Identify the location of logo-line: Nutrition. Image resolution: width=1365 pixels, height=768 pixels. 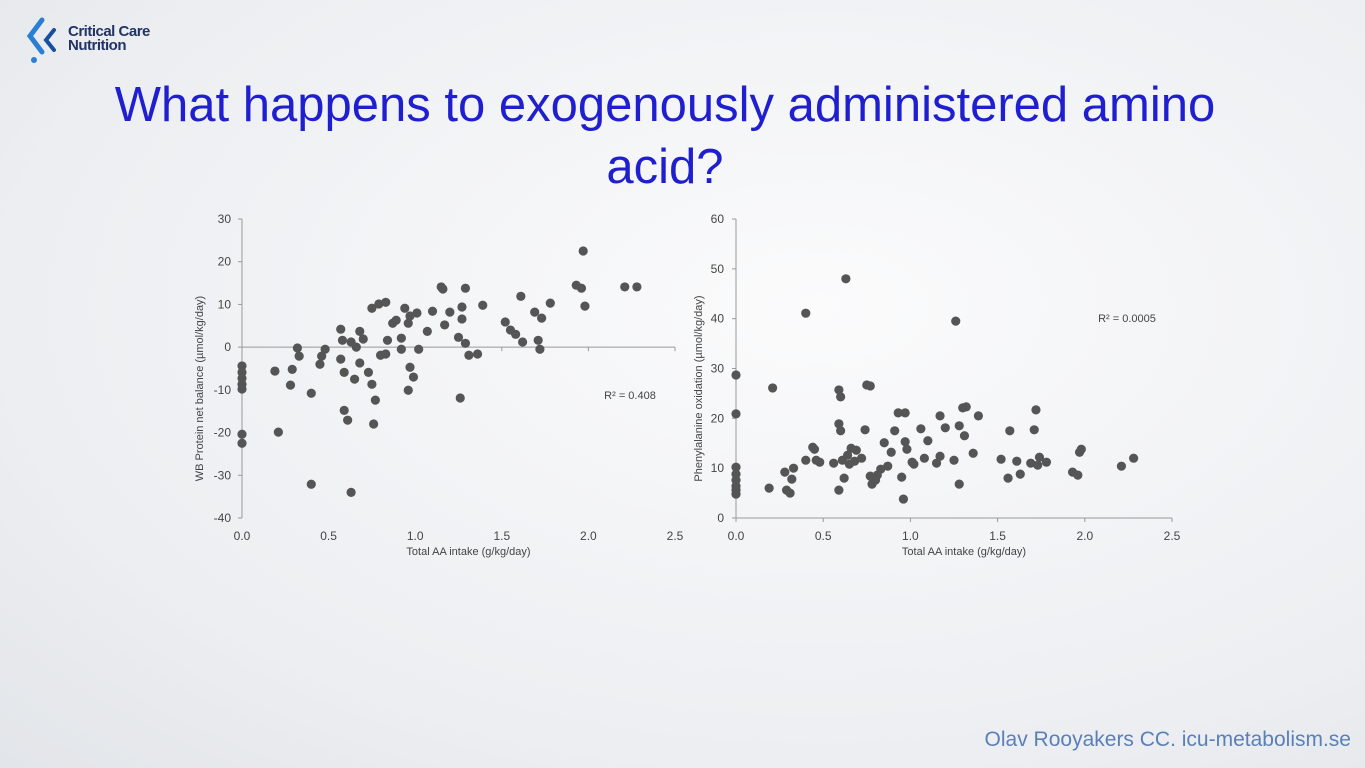
(97, 45).